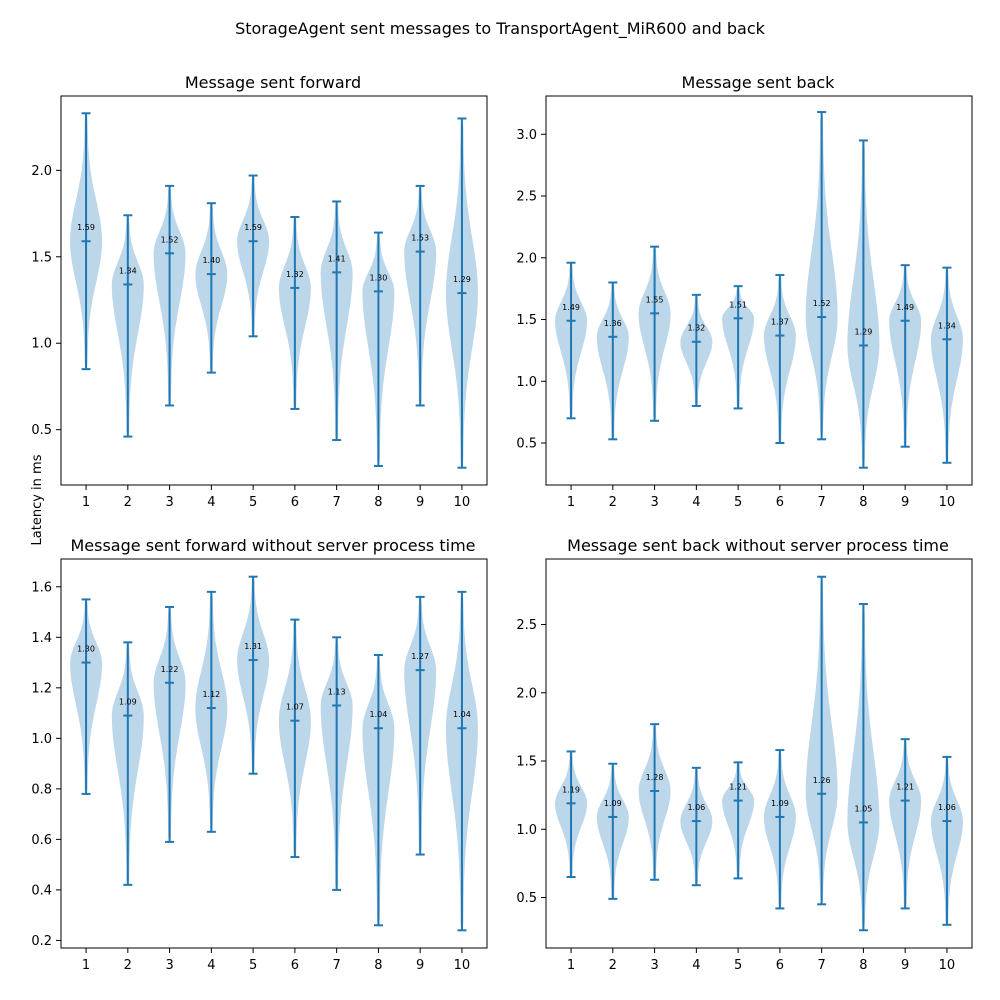 The image size is (1000, 1000). Describe the element at coordinates (864, 808) in the screenshot. I see `median-value-label: 1.05` at that location.